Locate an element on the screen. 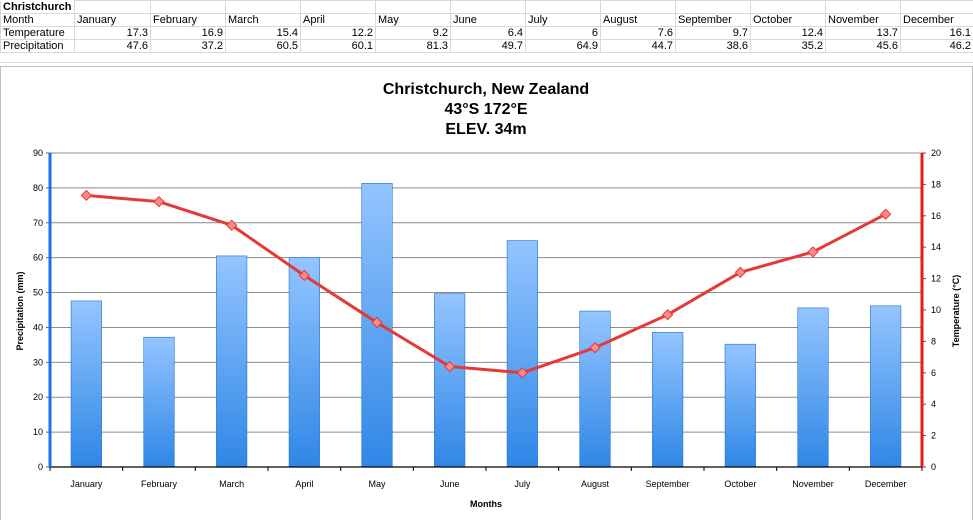  month-cell: January is located at coordinates (113, 20).